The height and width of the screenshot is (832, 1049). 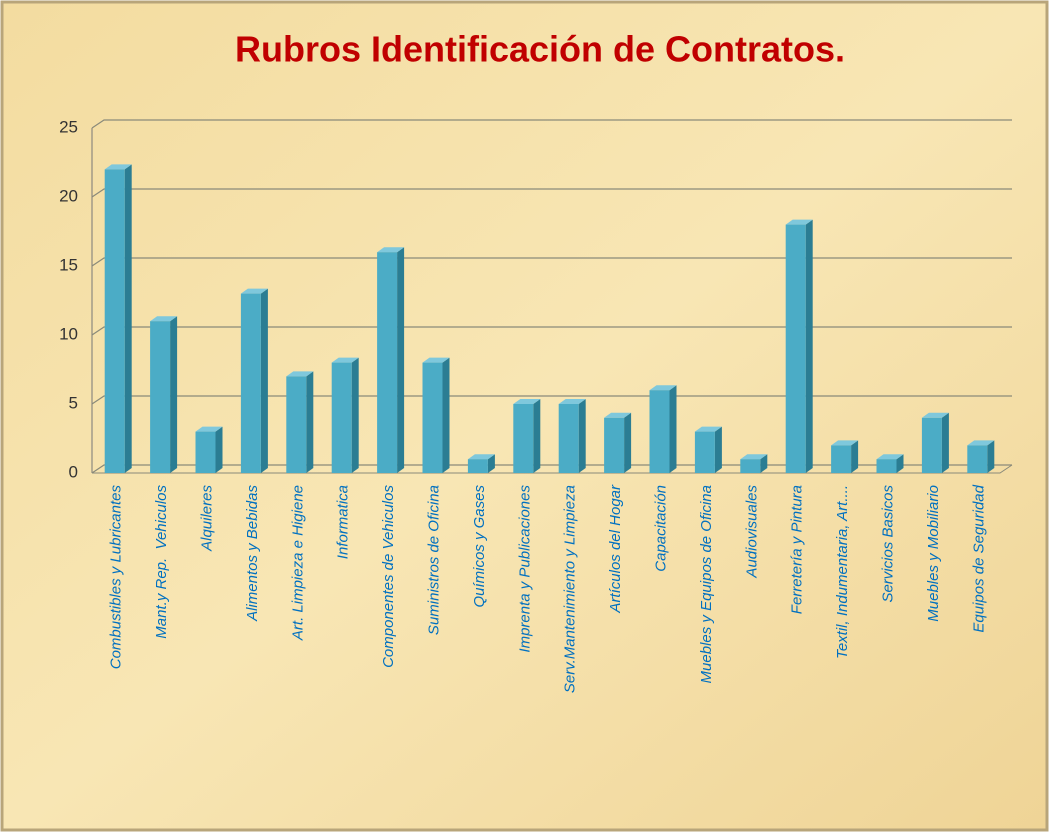 I want to click on x-tick-label: Mant.y Rep. Vehiculos, so click(x=161, y=562).